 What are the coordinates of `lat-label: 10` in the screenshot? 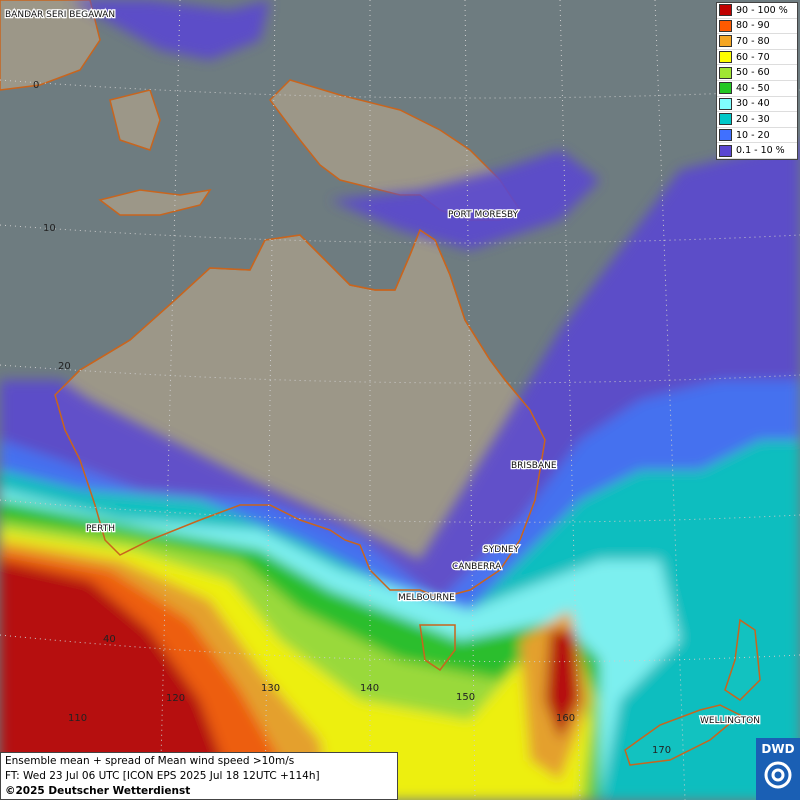 It's located at (49, 228).